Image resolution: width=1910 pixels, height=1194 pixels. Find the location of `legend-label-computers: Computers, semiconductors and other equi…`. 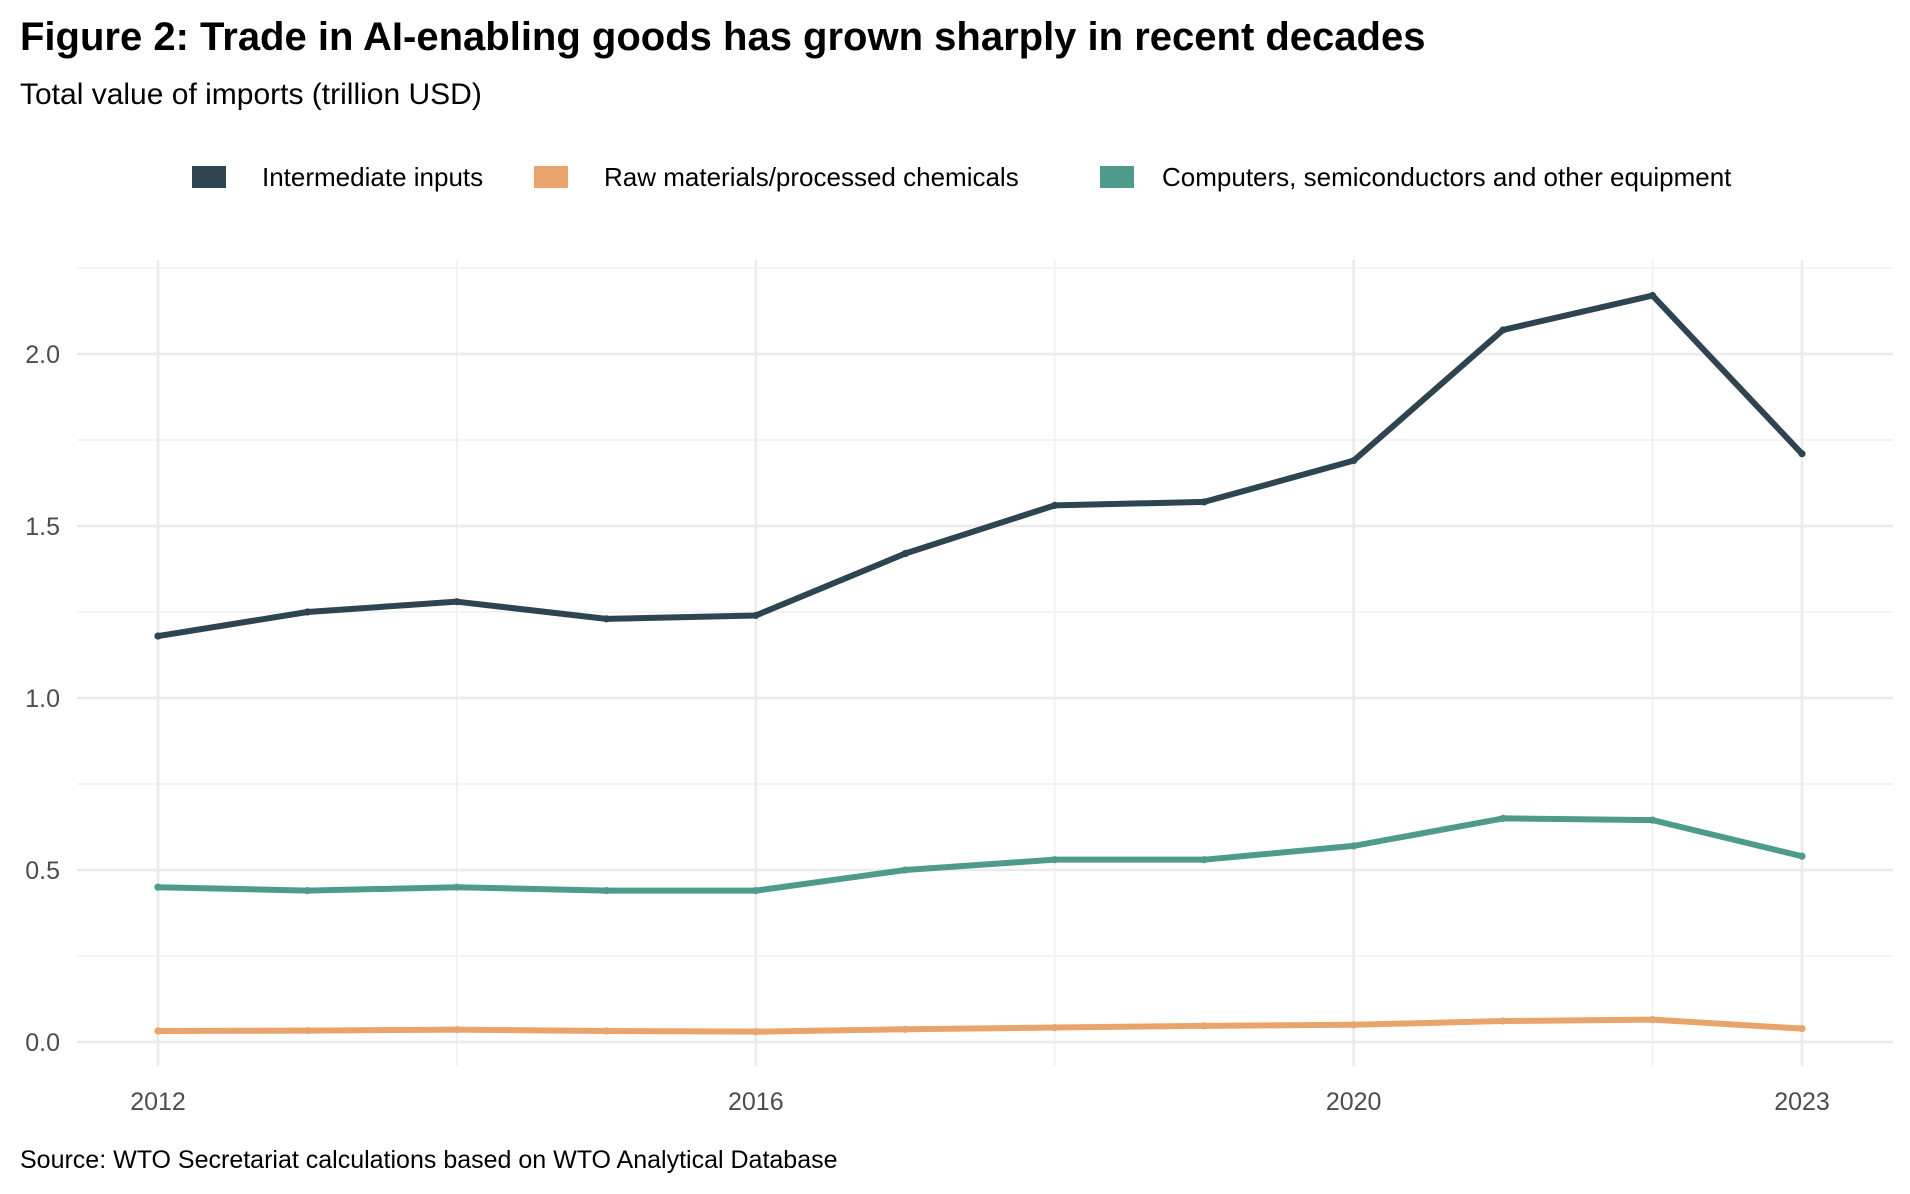

legend-label-computers: Computers, semiconductors and other equi… is located at coordinates (1447, 177).